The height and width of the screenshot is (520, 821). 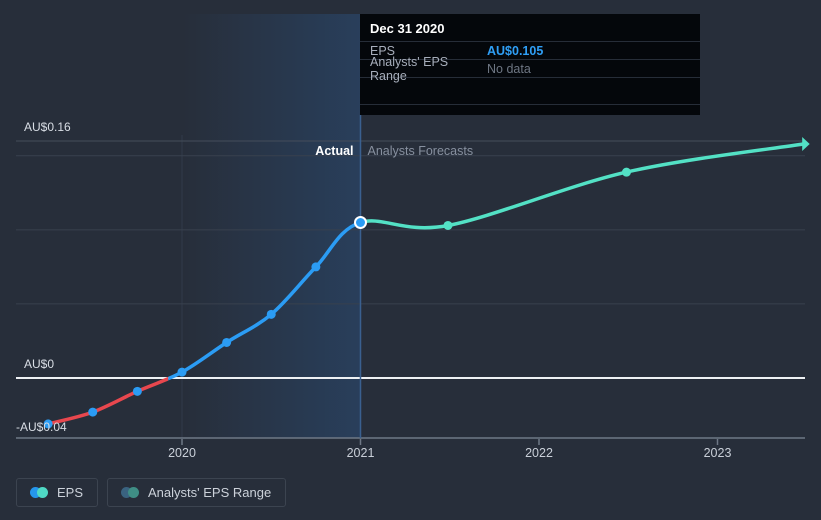 I want to click on legend: EPS Analysts' EPS Range, so click(x=151, y=492).